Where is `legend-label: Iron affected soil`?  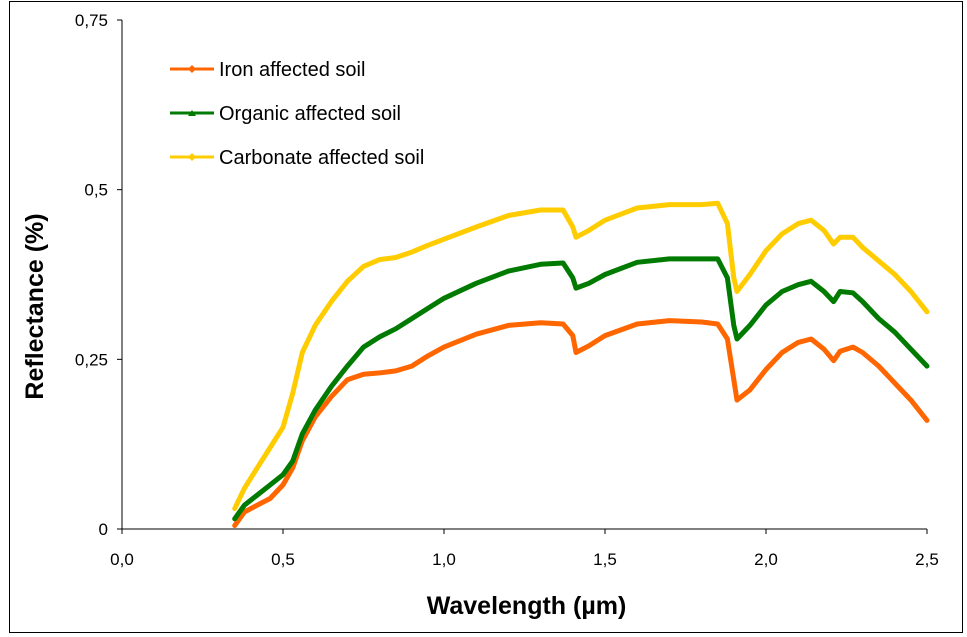 legend-label: Iron affected soil is located at coordinates (292, 70).